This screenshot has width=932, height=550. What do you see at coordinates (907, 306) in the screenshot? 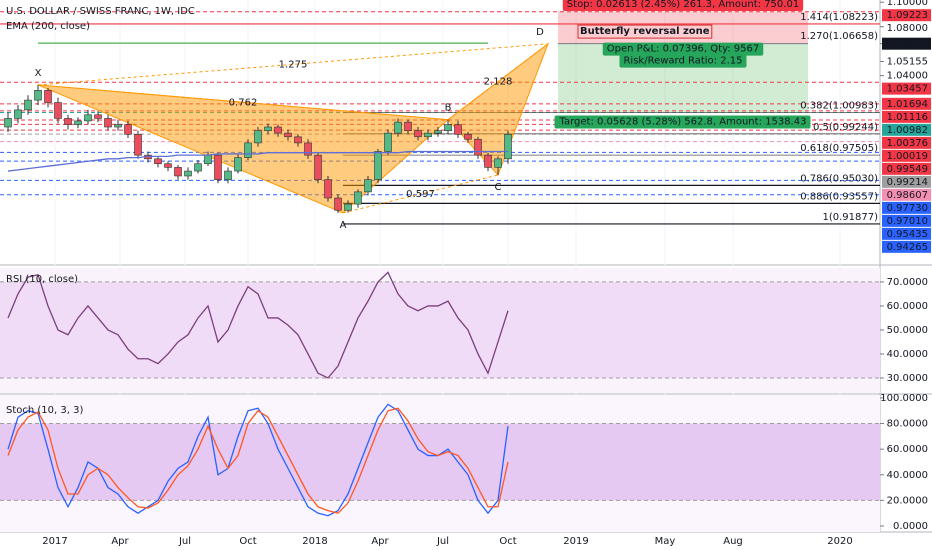
I see `y-tick-label: 60.0000` at bounding box center [907, 306].